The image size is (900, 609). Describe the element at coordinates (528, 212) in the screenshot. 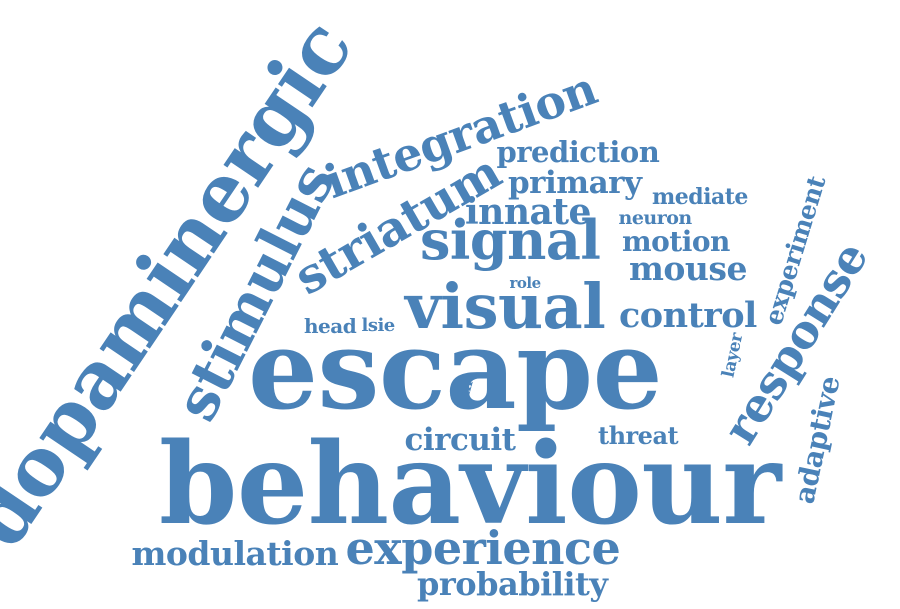

I see `word-innate: innate` at that location.